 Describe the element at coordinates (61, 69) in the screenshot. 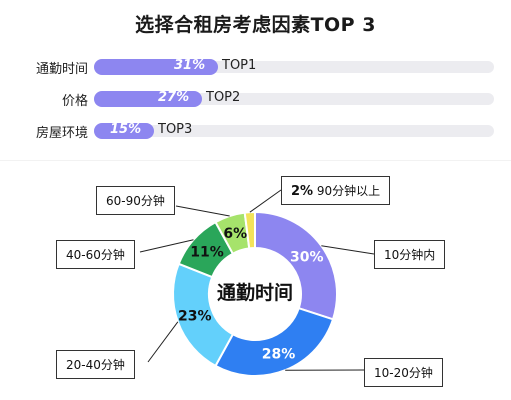

I see `factor-label: 通勤时间` at that location.